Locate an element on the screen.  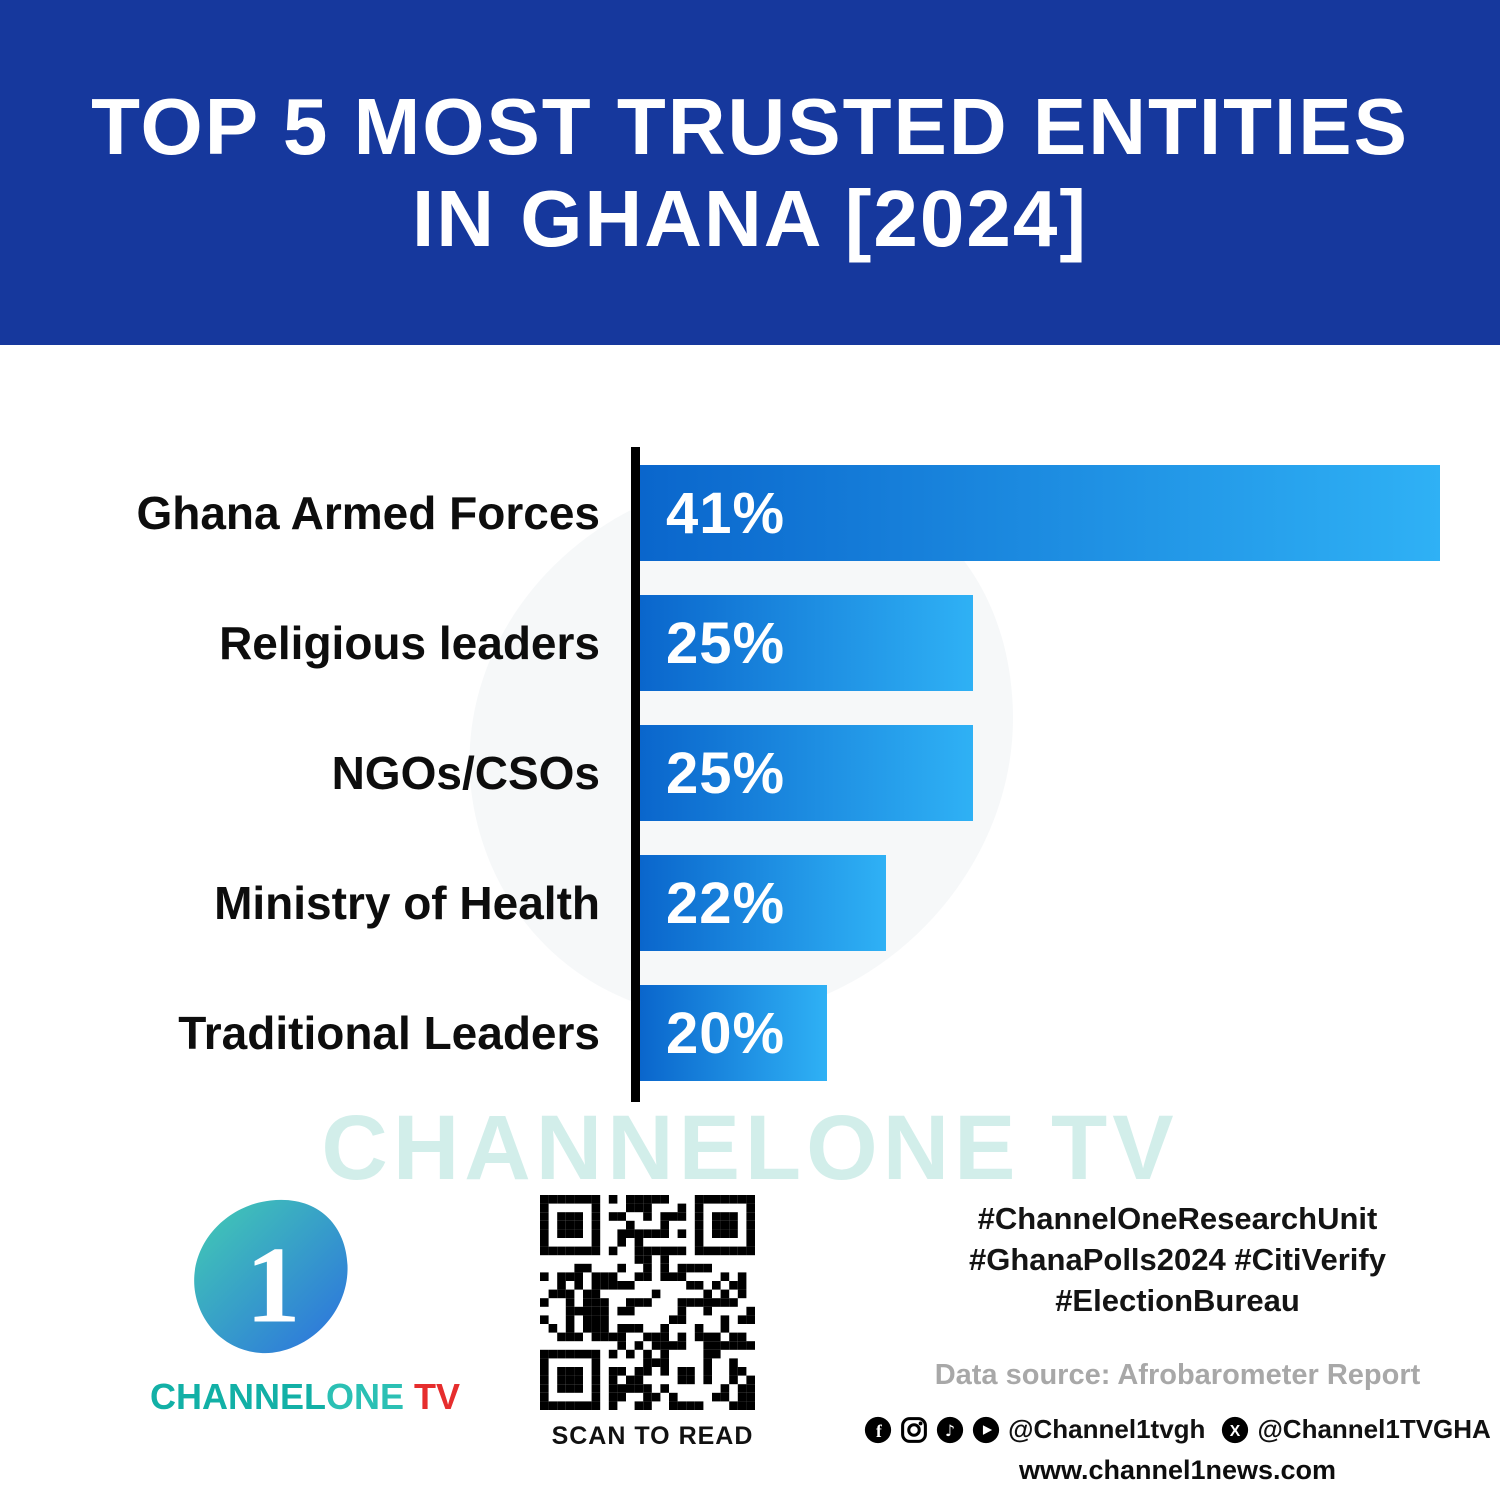
svg-text: X is located at coordinates (1235, 1431).